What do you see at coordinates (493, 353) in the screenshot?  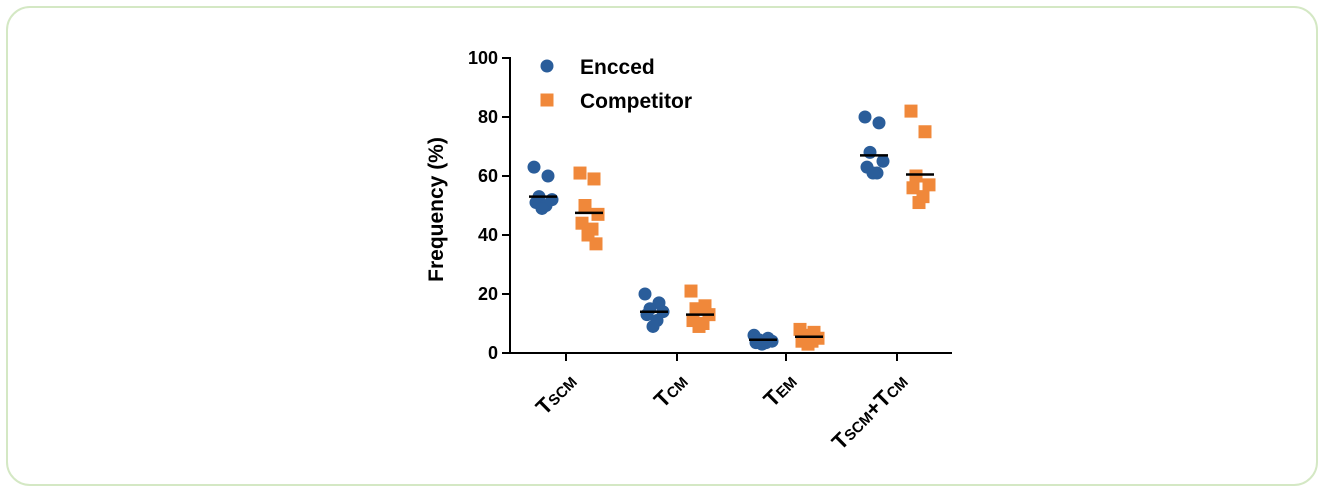 I see `y-tick-label: 0` at bounding box center [493, 353].